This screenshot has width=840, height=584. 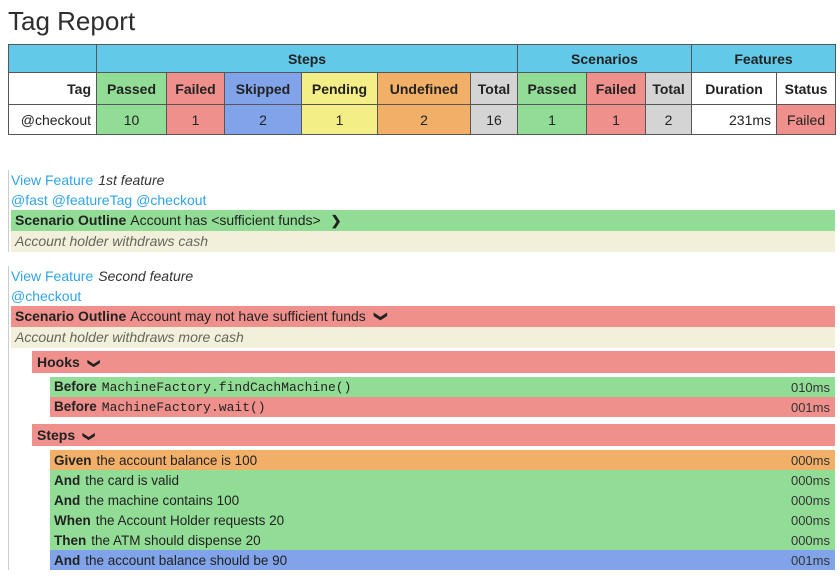 What do you see at coordinates (734, 88) in the screenshot?
I see `col-header-duration: Duration` at bounding box center [734, 88].